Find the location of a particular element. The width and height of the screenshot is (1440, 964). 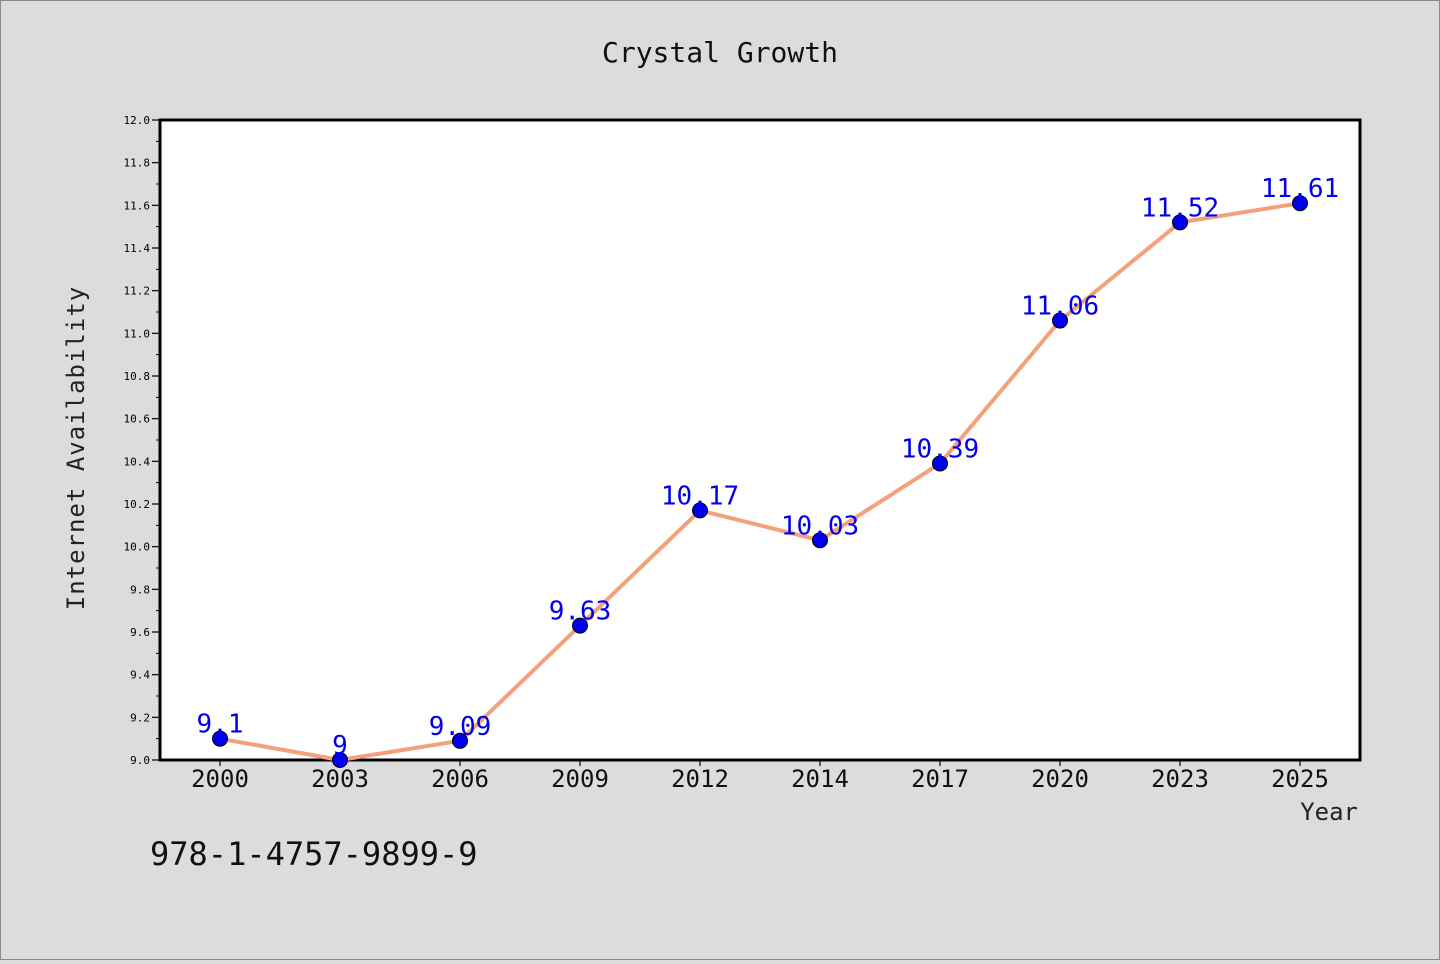

y-tick-label: 10.6 is located at coordinates (137, 419).